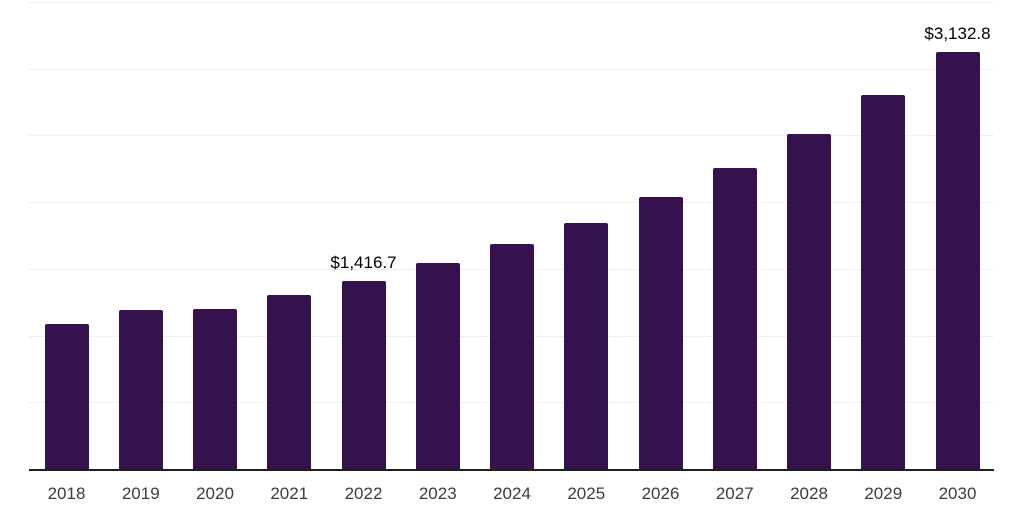  What do you see at coordinates (140, 390) in the screenshot?
I see `bar-2019` at bounding box center [140, 390].